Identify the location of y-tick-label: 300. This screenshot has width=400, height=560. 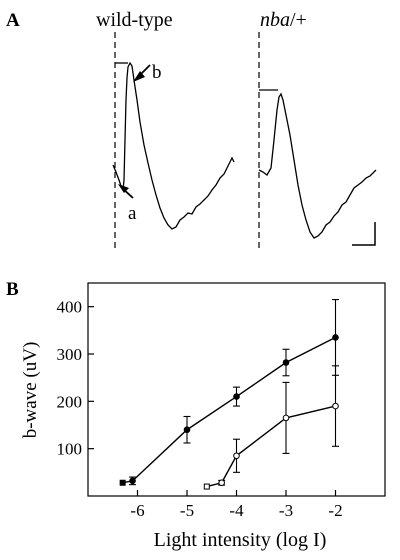
(70, 354).